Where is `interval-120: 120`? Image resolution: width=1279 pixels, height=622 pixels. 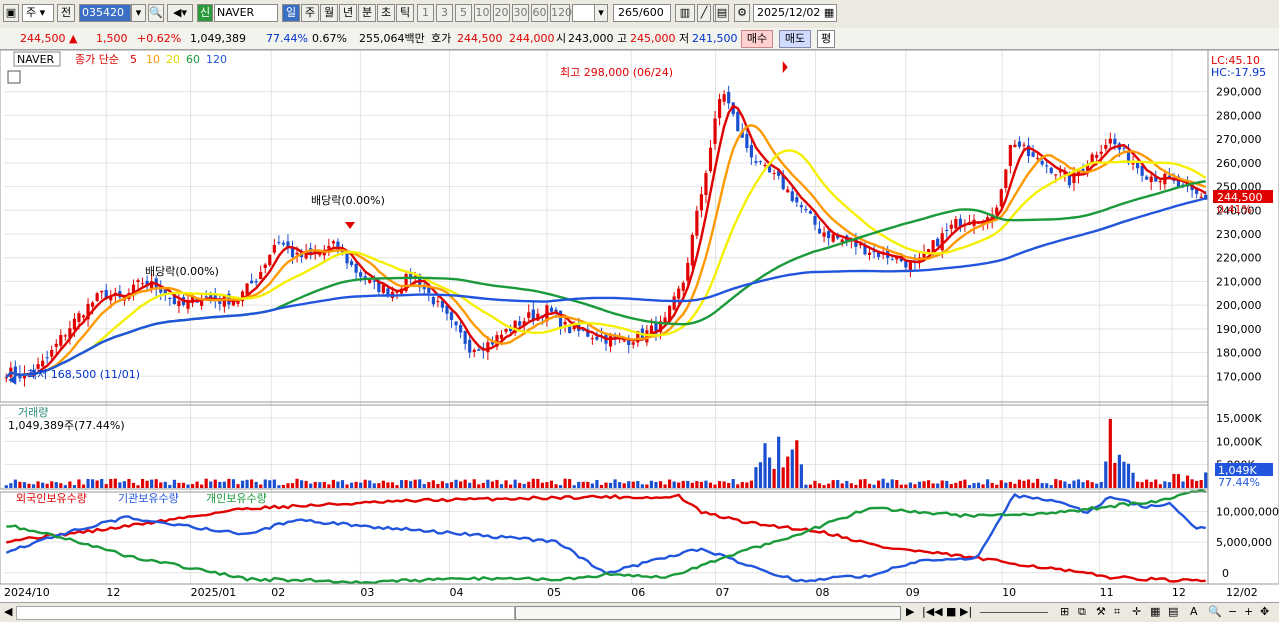
interval-120: 120 is located at coordinates (561, 13).